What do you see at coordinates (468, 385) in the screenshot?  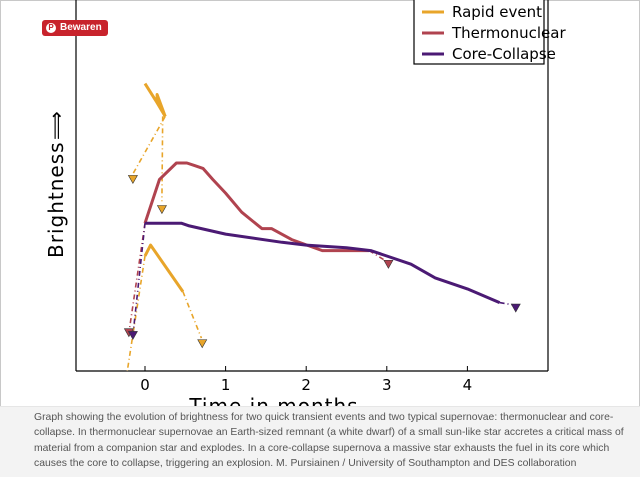 I see `x-tick-label-4: 4` at bounding box center [468, 385].